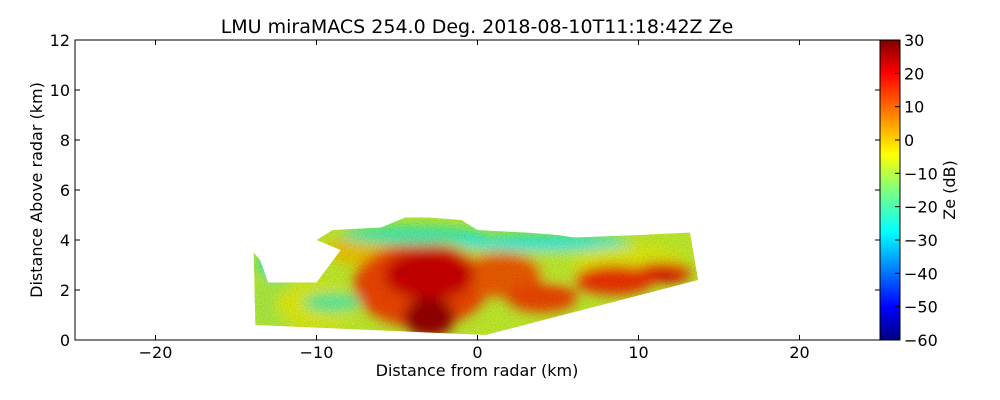  Describe the element at coordinates (909, 140) in the screenshot. I see `colorbar-tick-label: 0` at that location.